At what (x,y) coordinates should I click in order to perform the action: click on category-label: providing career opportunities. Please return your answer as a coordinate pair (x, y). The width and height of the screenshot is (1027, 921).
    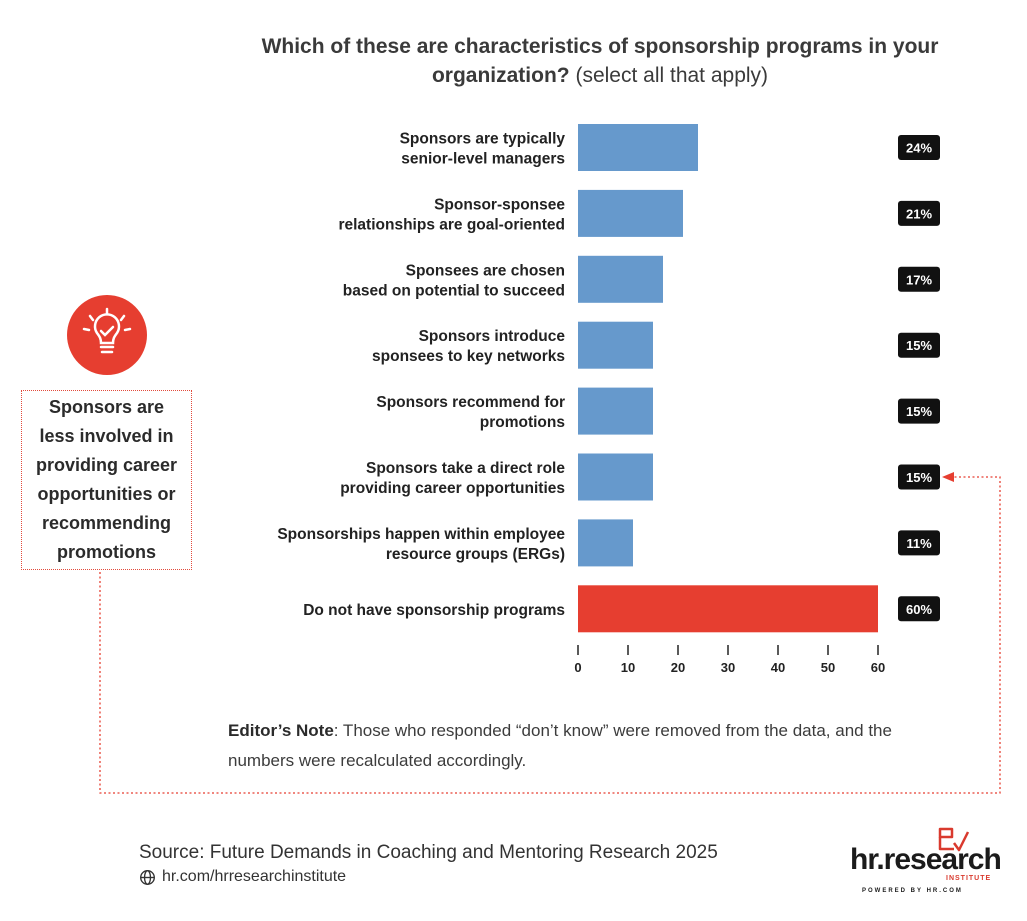
    Looking at the image, I should click on (452, 488).